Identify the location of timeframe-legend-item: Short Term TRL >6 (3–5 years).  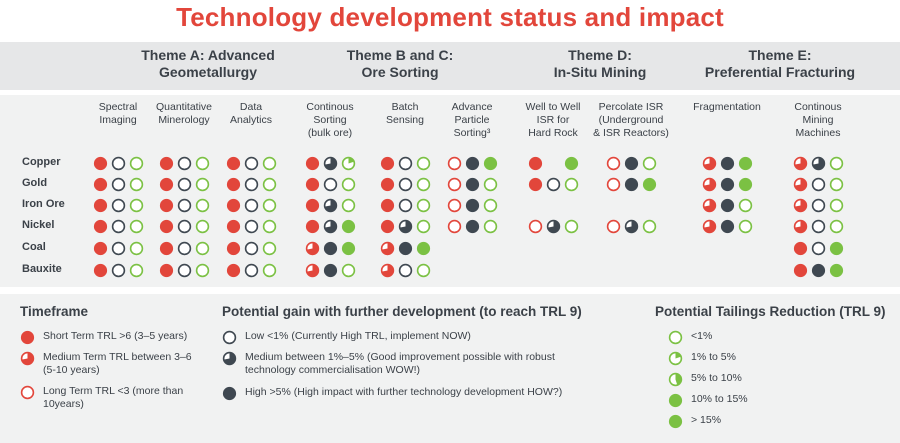
(103, 337).